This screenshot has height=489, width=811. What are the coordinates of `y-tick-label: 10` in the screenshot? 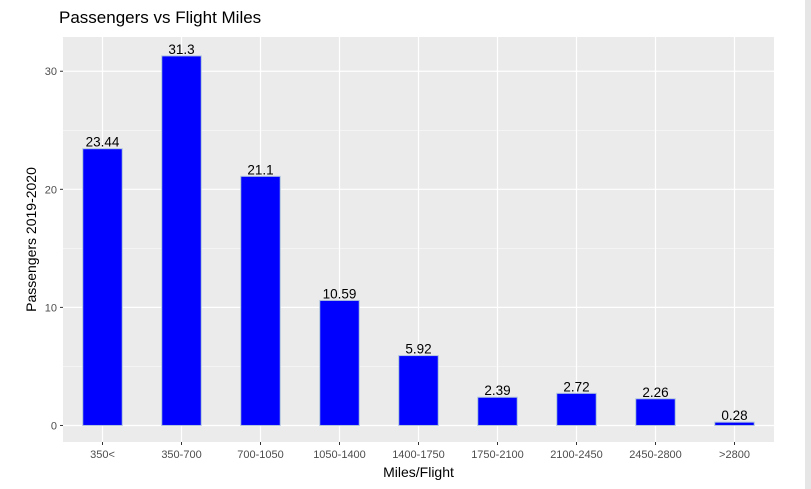 It's located at (51, 308).